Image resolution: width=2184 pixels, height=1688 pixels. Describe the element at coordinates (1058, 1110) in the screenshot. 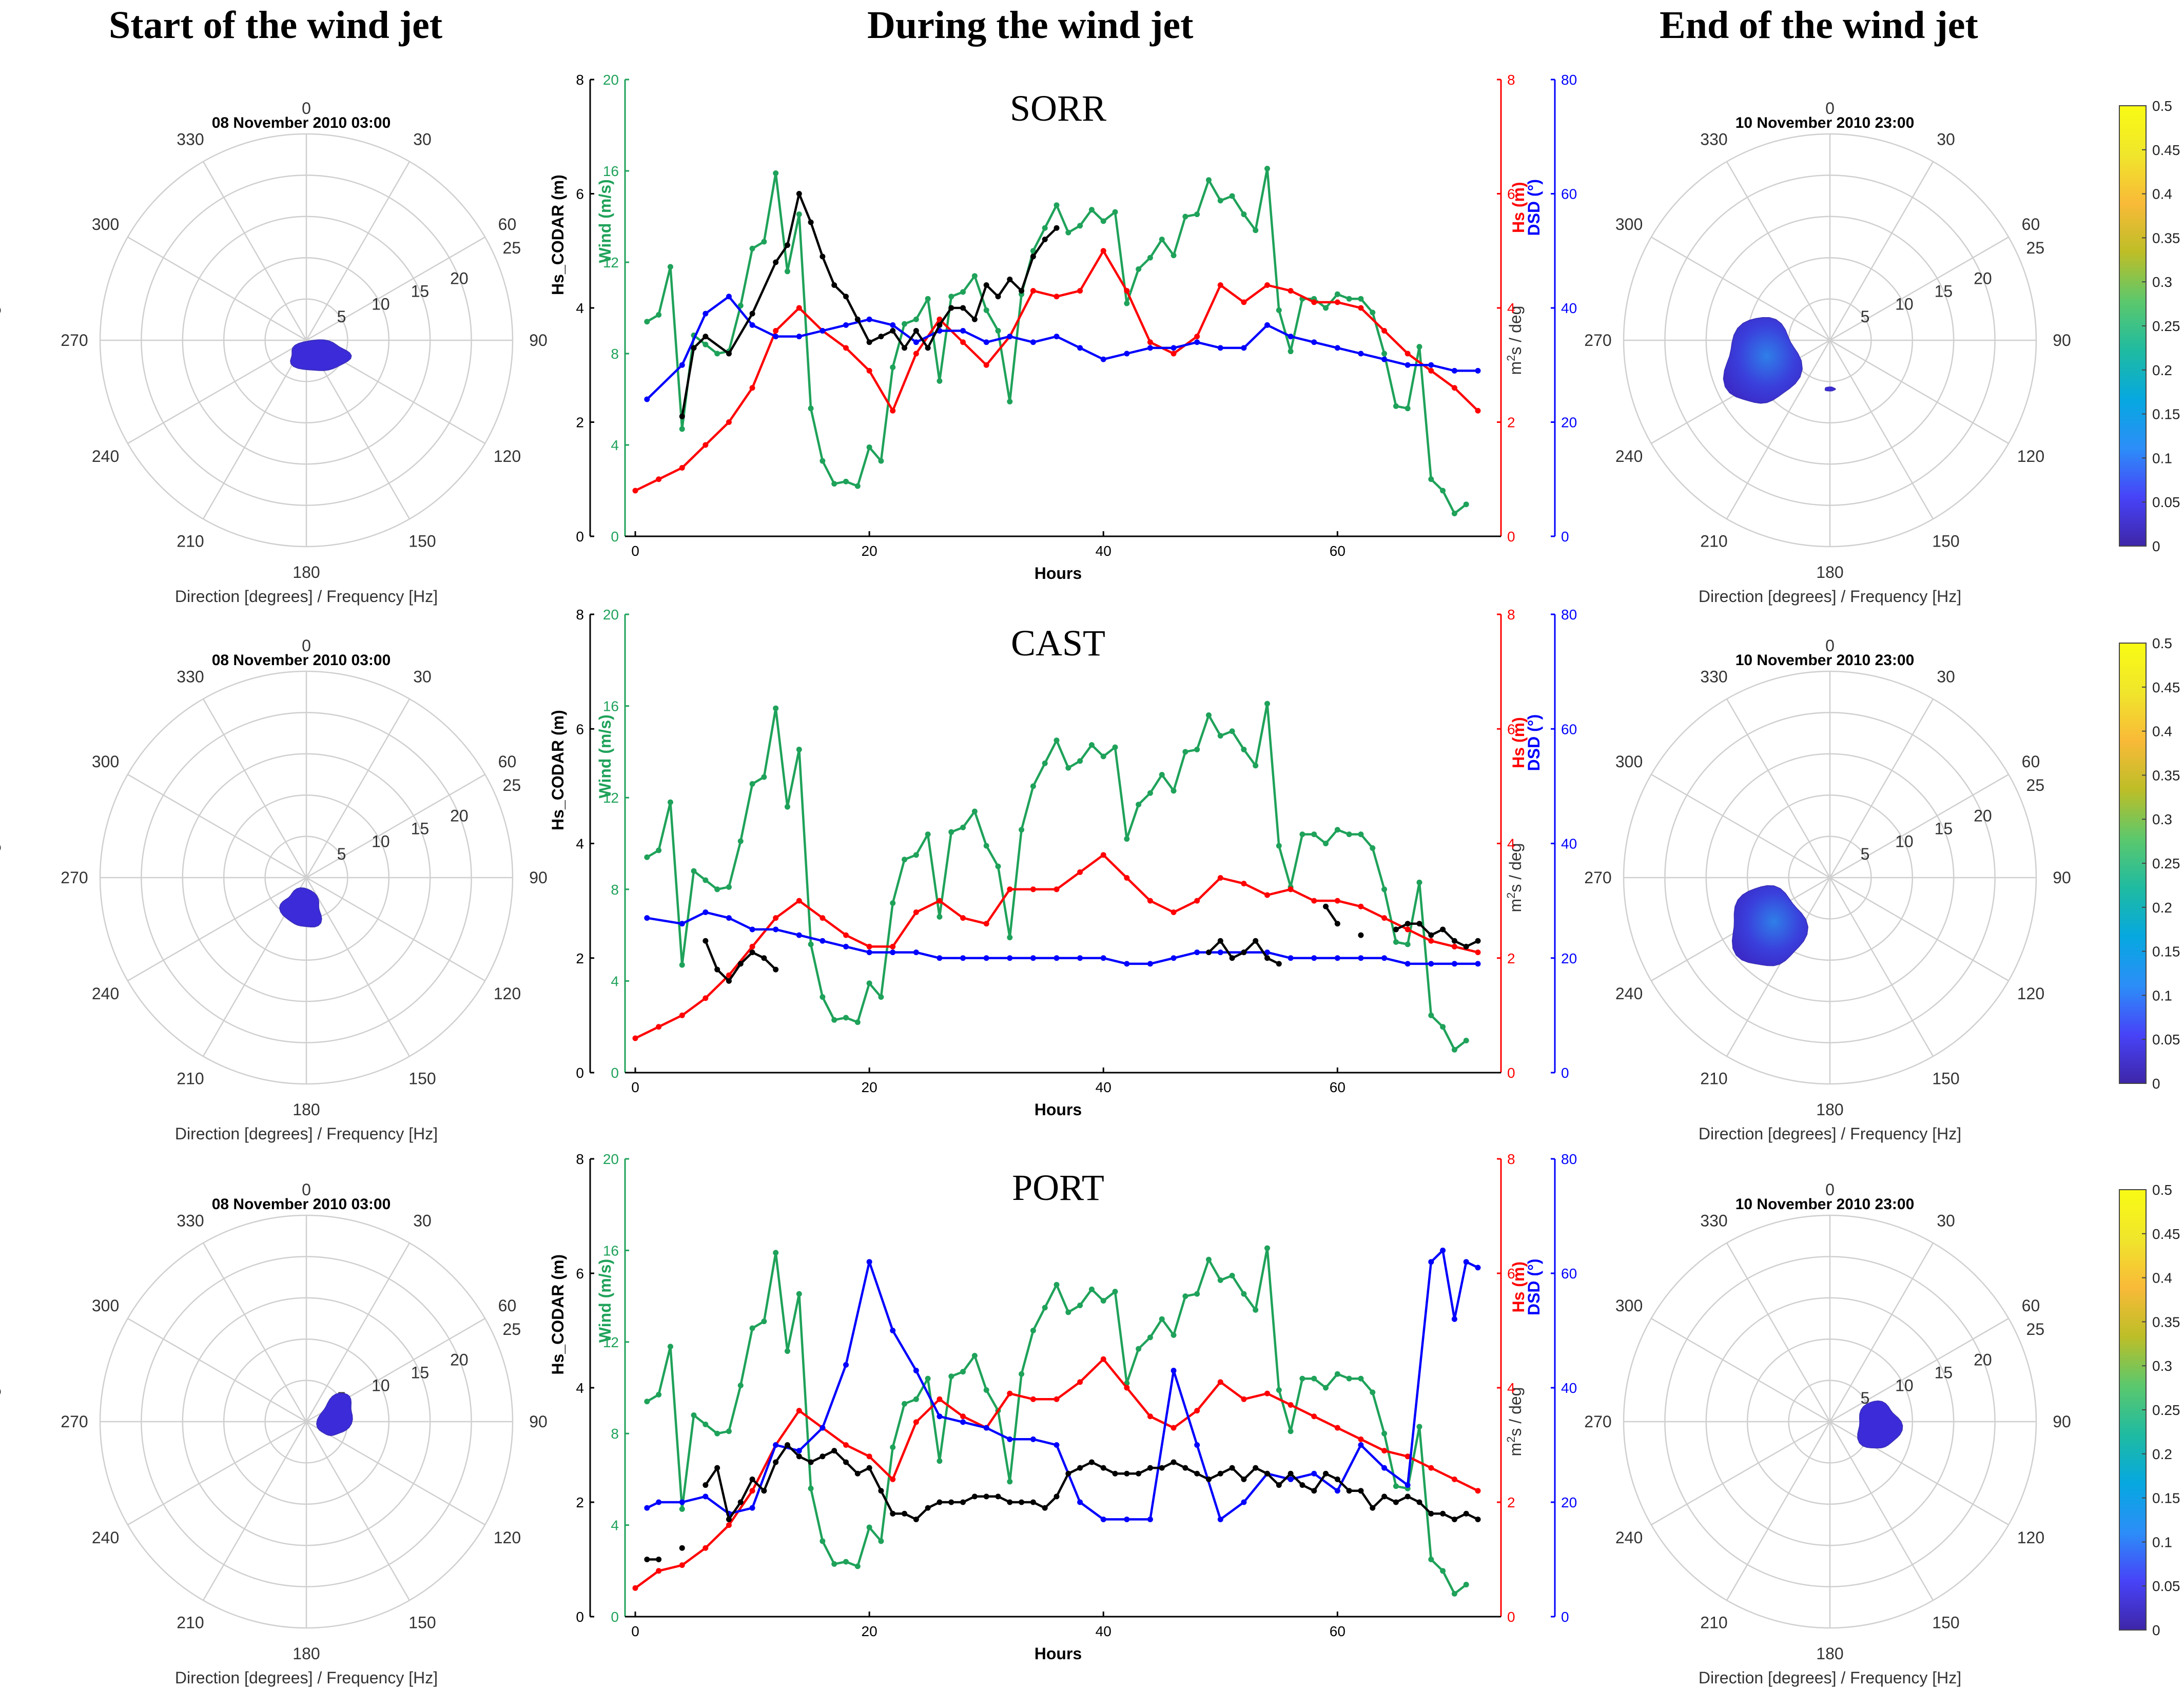

I see `x-axis-label: Hours` at that location.